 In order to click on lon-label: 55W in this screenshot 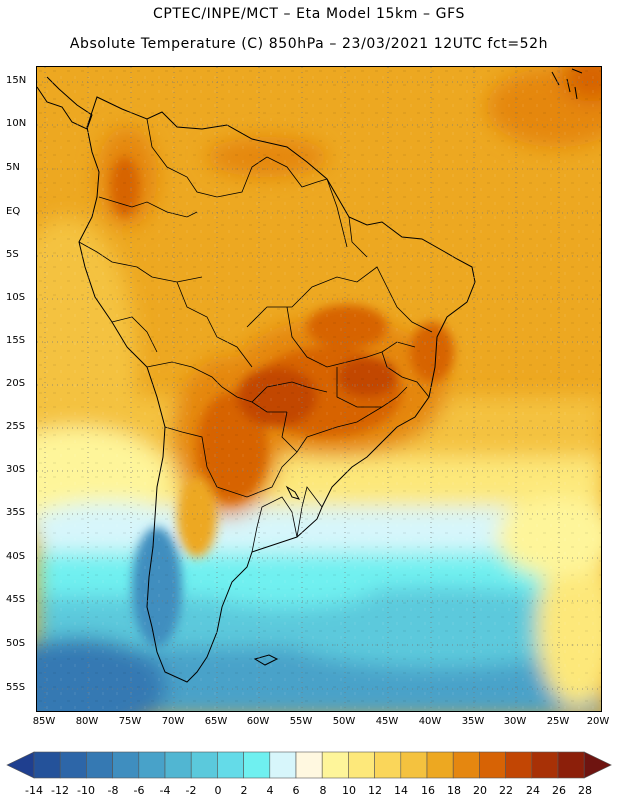, I will do `click(301, 721)`.